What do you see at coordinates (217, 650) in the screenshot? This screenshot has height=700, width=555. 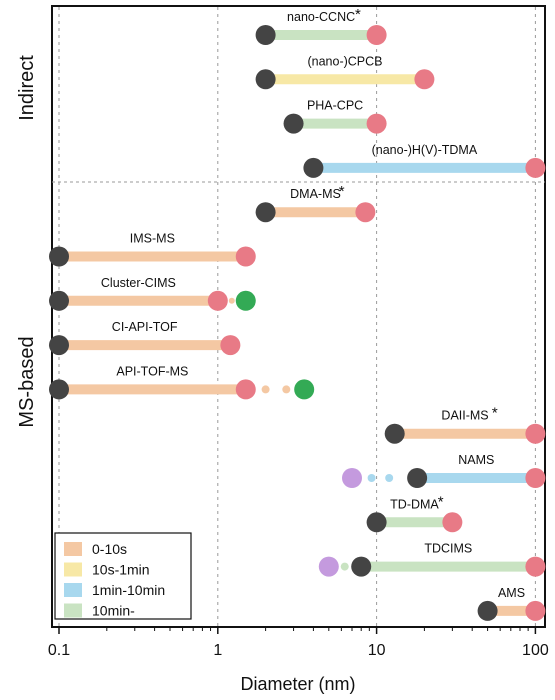 I see `x-tick-label: 1` at bounding box center [217, 650].